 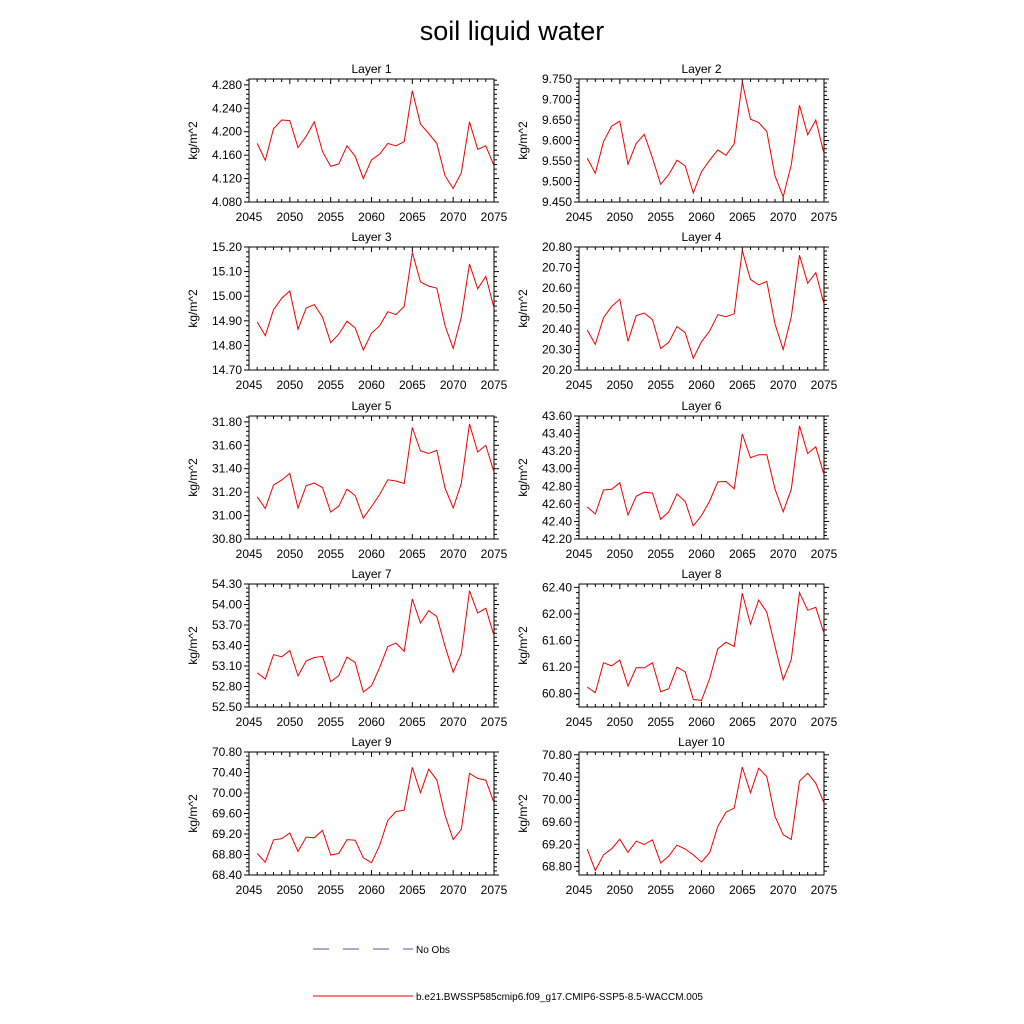 I want to click on y-tick-label: 14.70, so click(x=227, y=370).